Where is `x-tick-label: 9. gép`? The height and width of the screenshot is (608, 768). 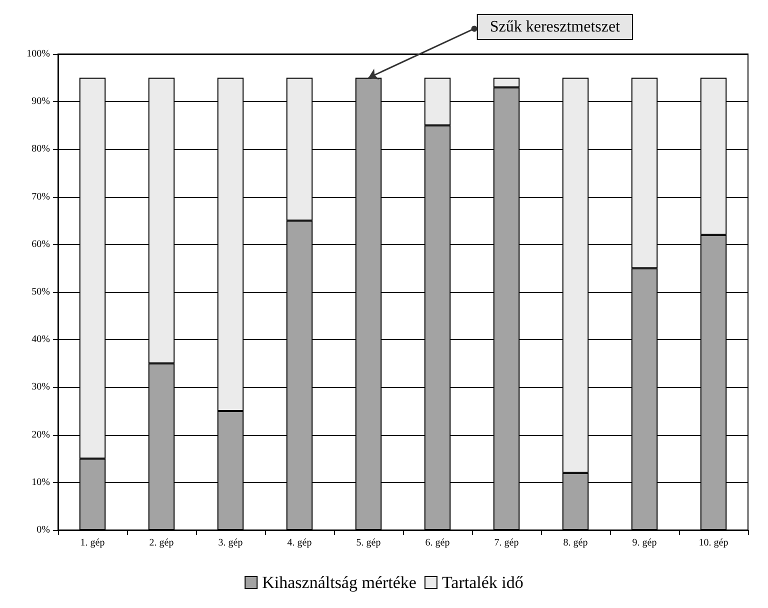 x-tick-label: 9. gép is located at coordinates (644, 543).